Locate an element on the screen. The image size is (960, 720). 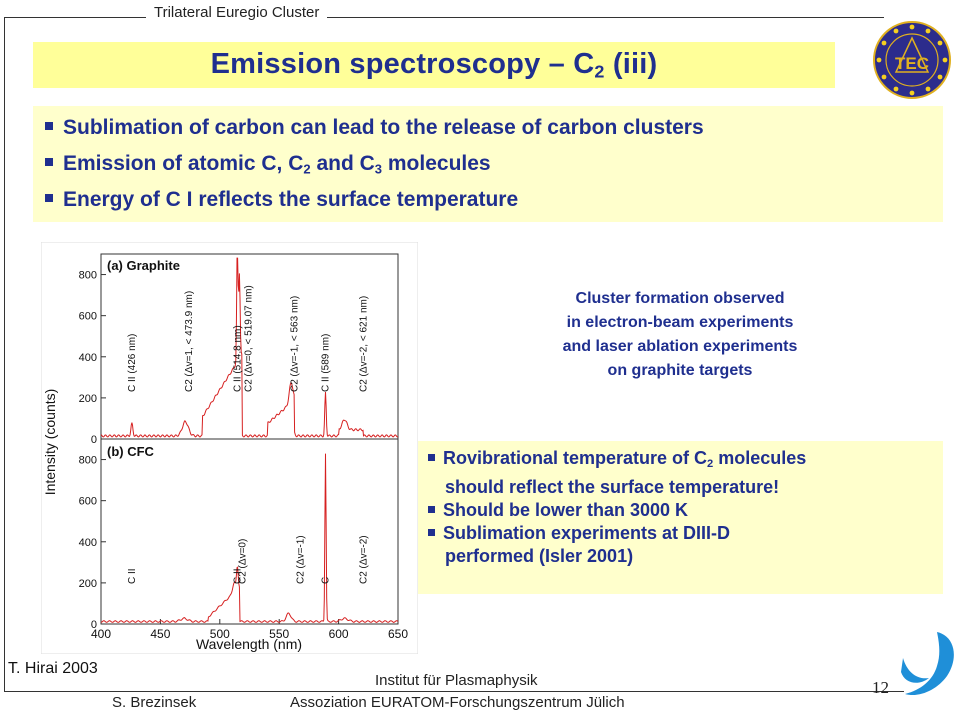
temp-bullet-2: Should be lower than 3000 K is located at coordinates (685, 510).